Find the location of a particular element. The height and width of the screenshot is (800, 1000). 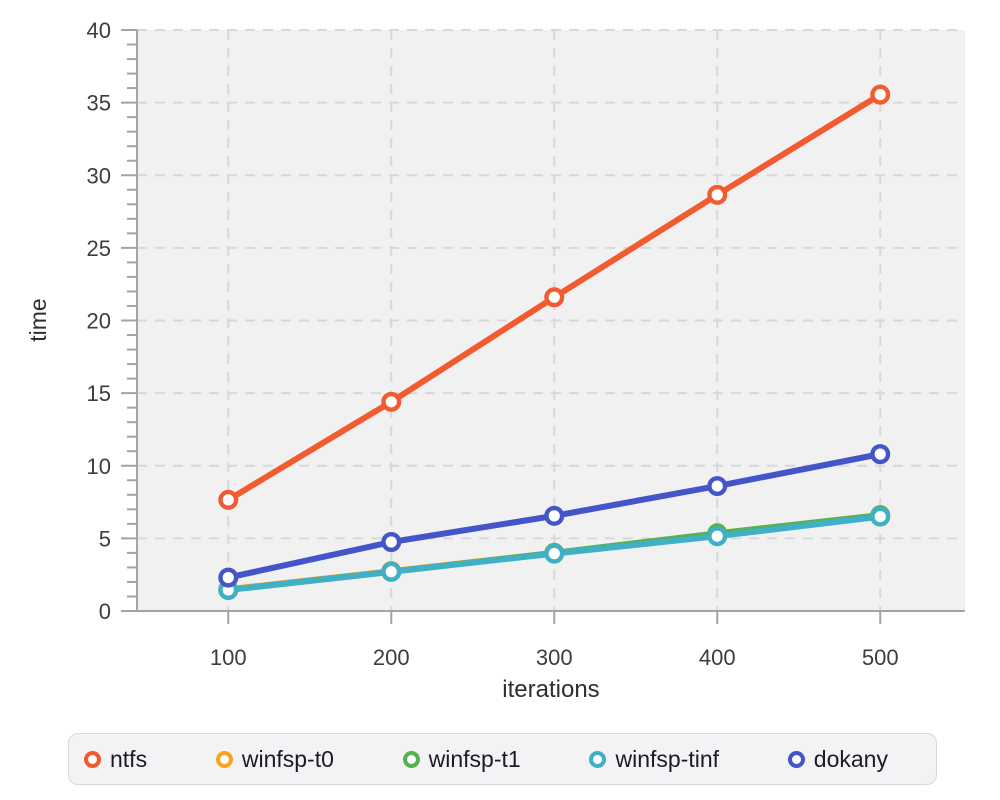

legend-marker-dokany-icon is located at coordinates (796, 759).